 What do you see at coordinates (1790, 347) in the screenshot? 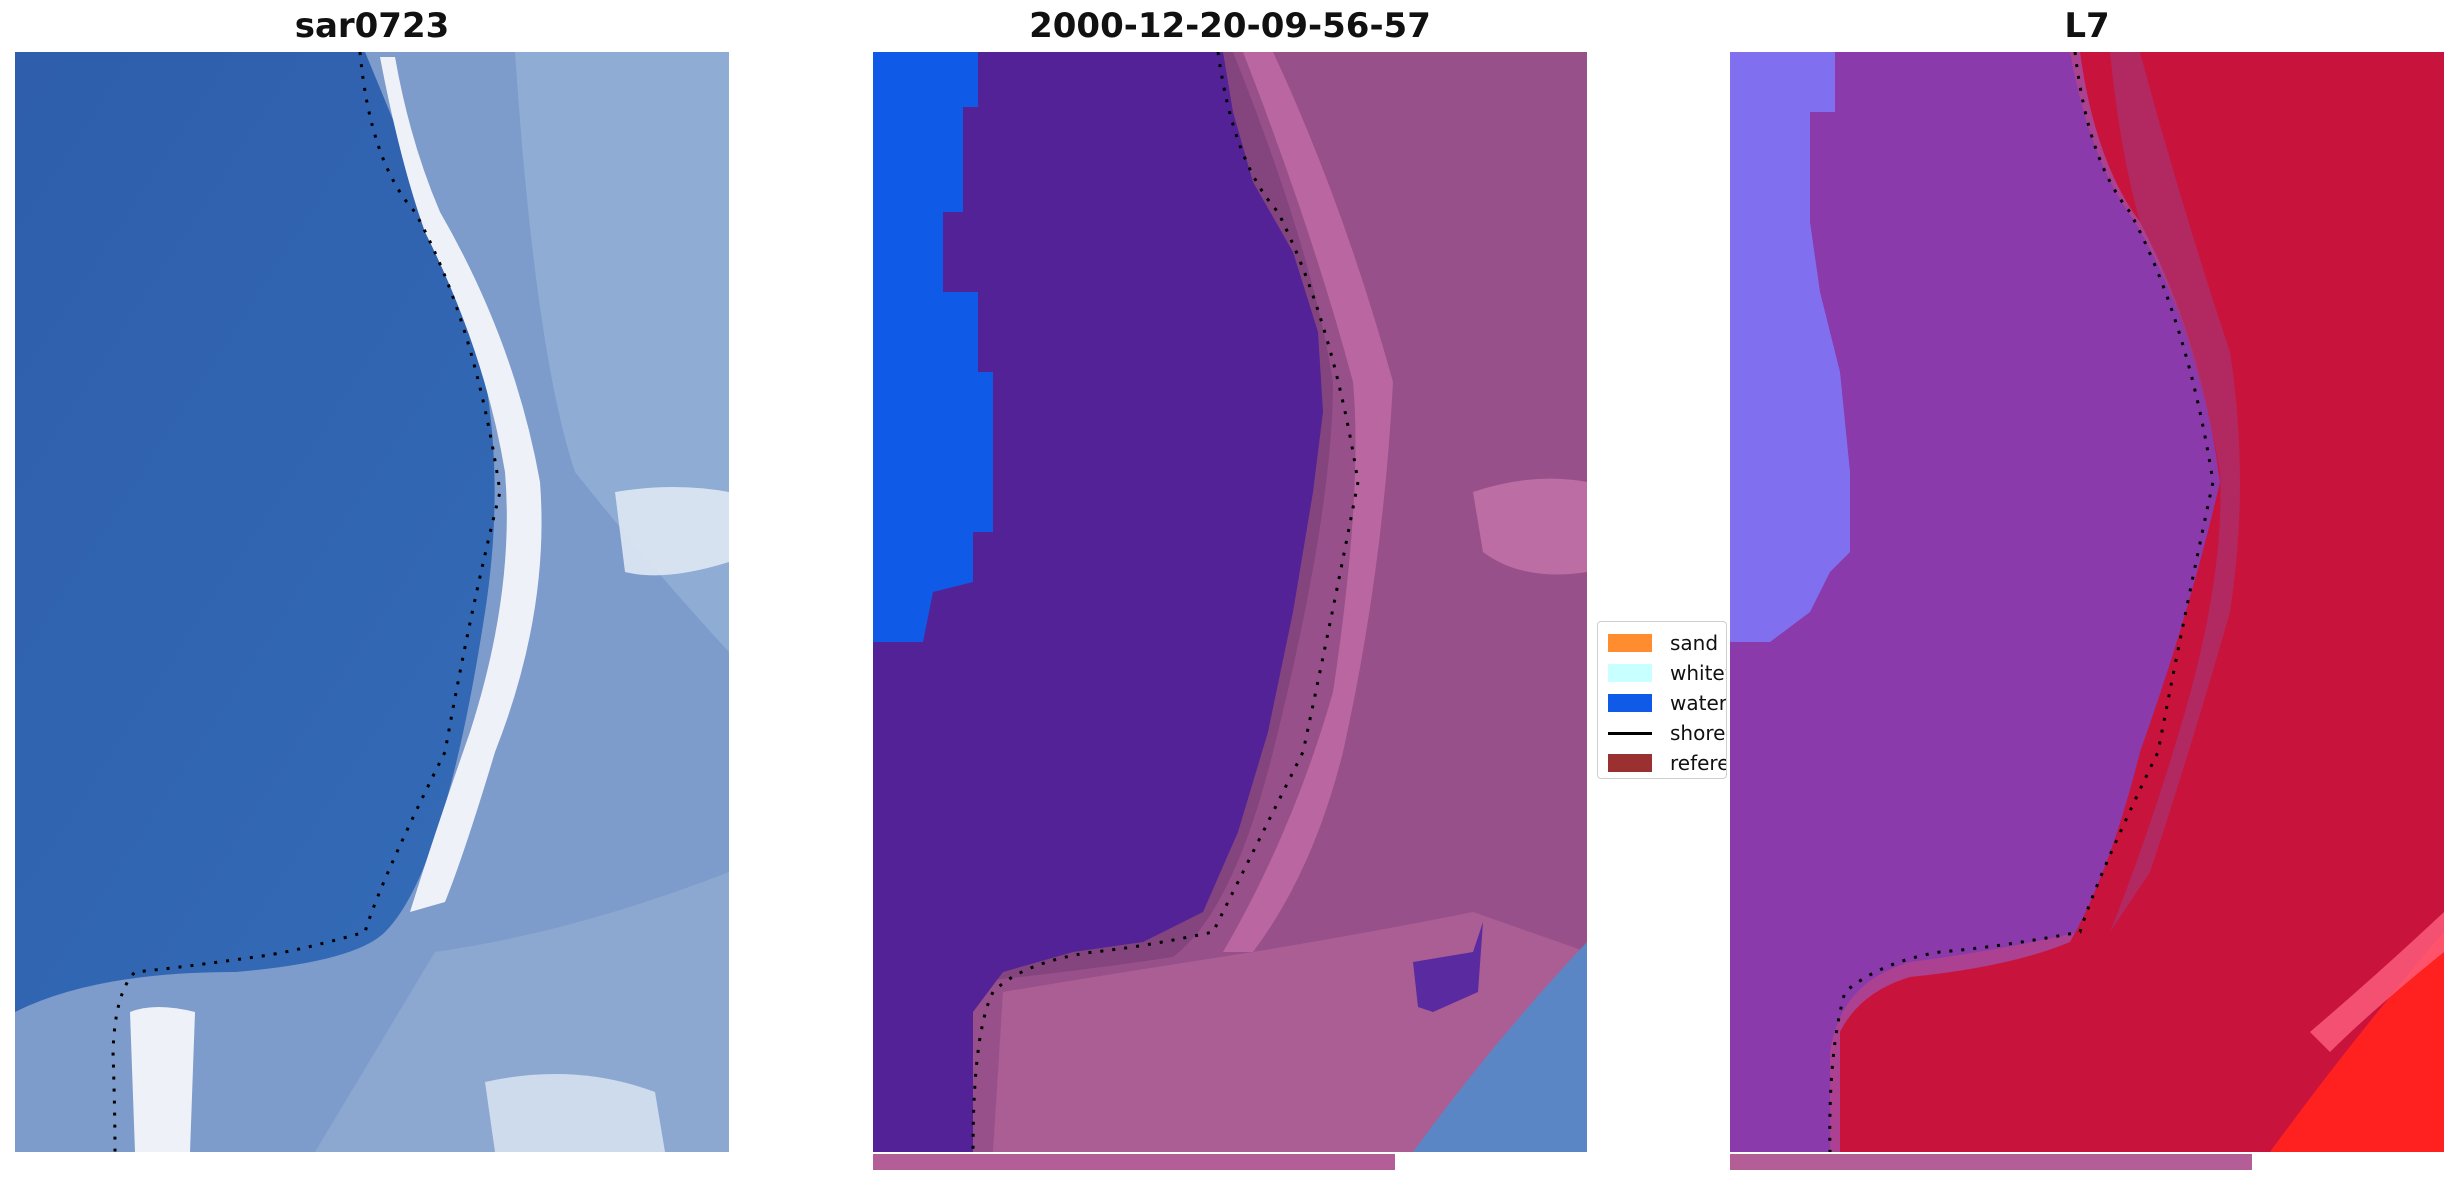
I see `water-area` at bounding box center [1790, 347].